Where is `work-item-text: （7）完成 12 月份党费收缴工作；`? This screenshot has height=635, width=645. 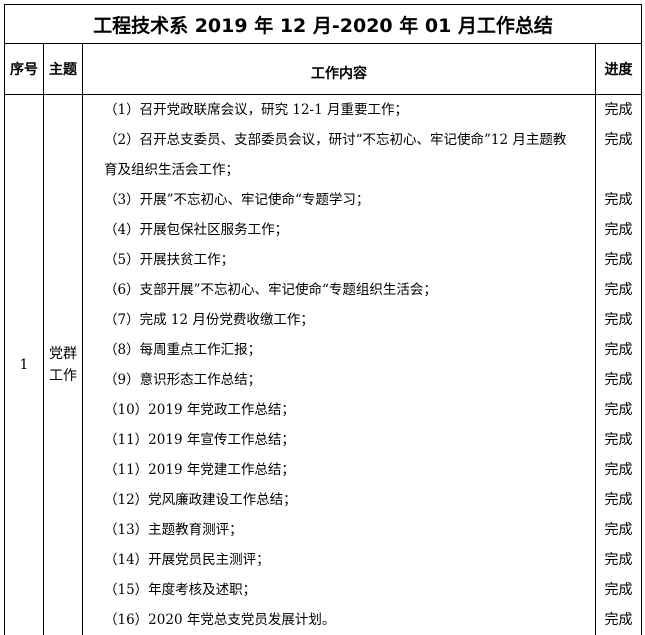
work-item-text: （7）完成 12 月份党费收缴工作； is located at coordinates (339, 320).